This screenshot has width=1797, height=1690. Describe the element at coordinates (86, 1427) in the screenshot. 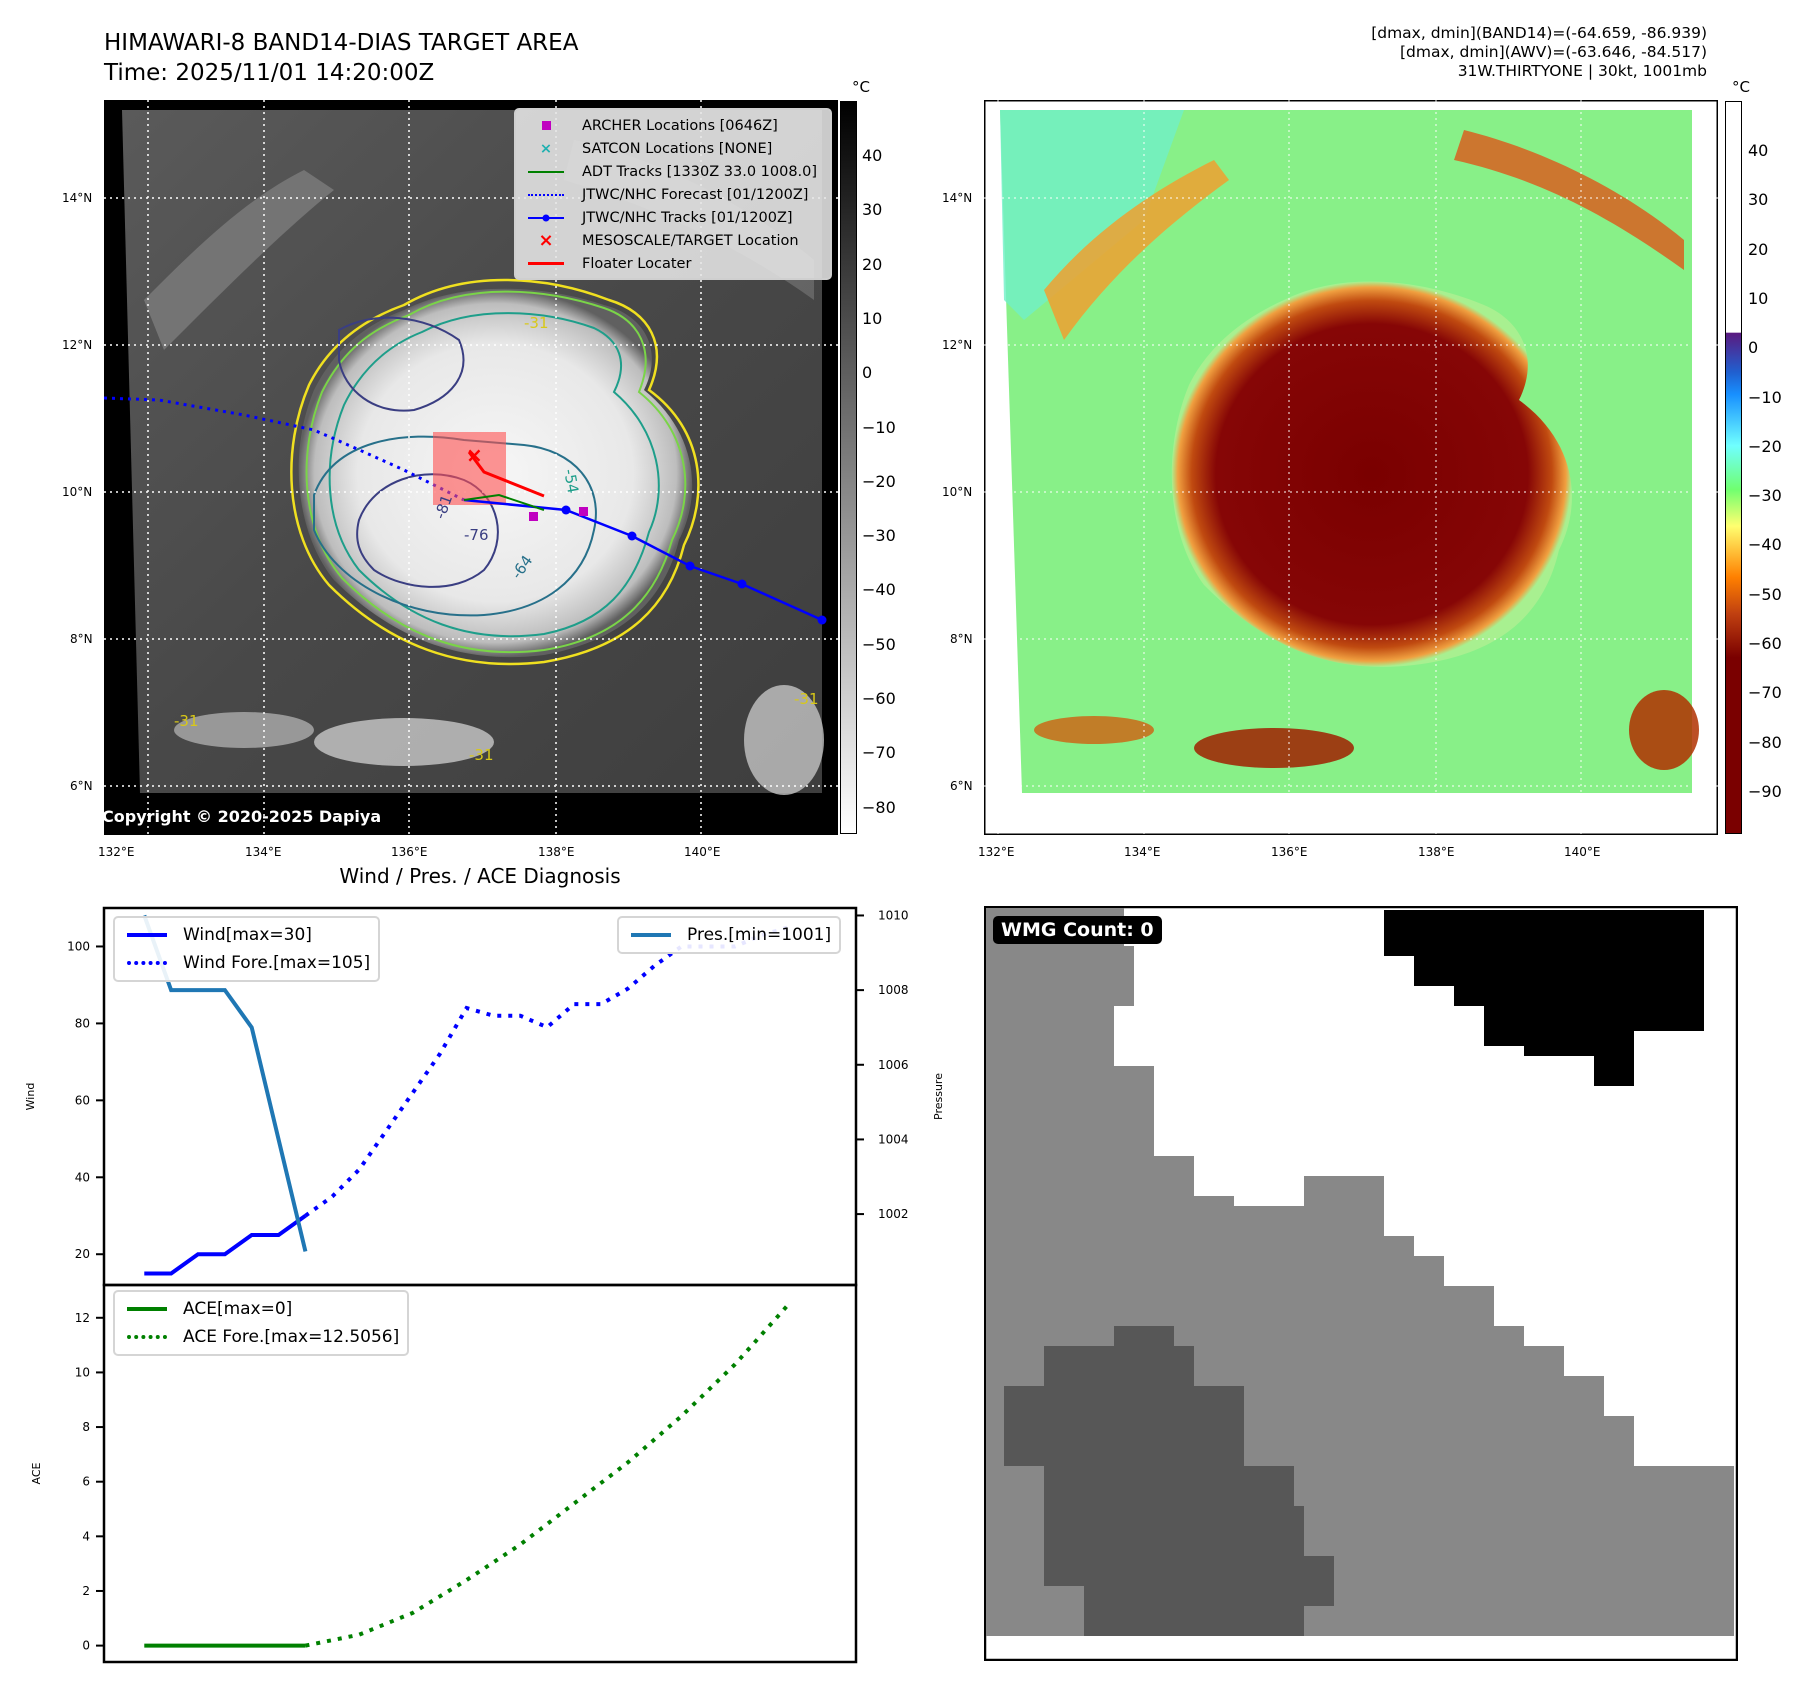

I see `ace-axis-tick-label: 8` at that location.